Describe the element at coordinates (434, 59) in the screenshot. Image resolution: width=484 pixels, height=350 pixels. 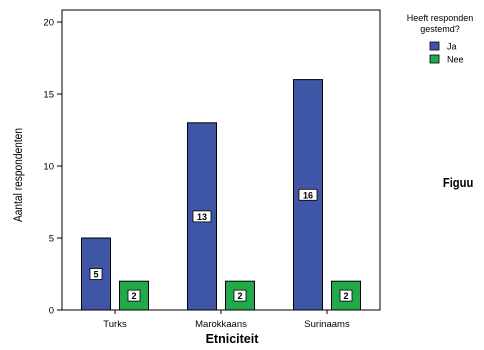
I see `legend-swatch-nee` at that location.